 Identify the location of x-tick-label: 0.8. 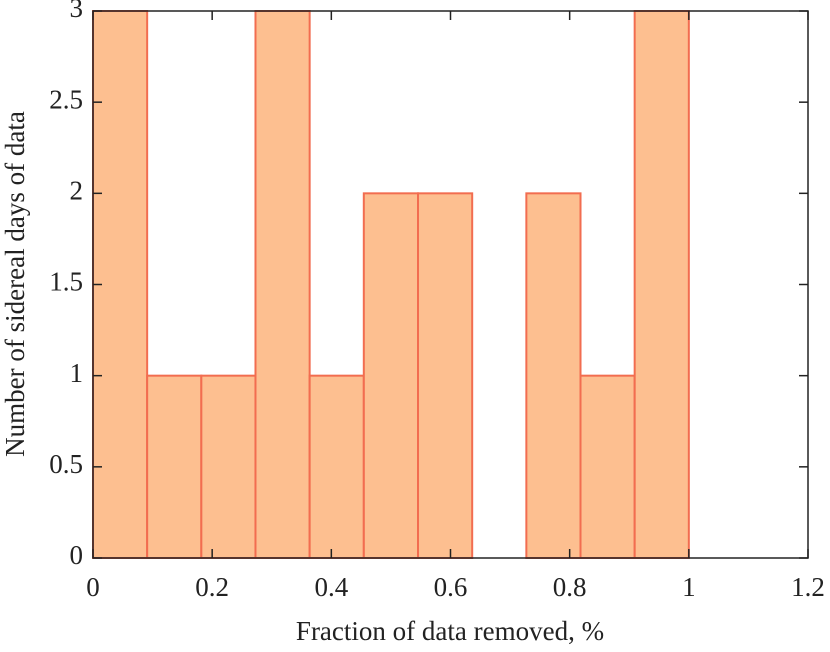
(570, 587).